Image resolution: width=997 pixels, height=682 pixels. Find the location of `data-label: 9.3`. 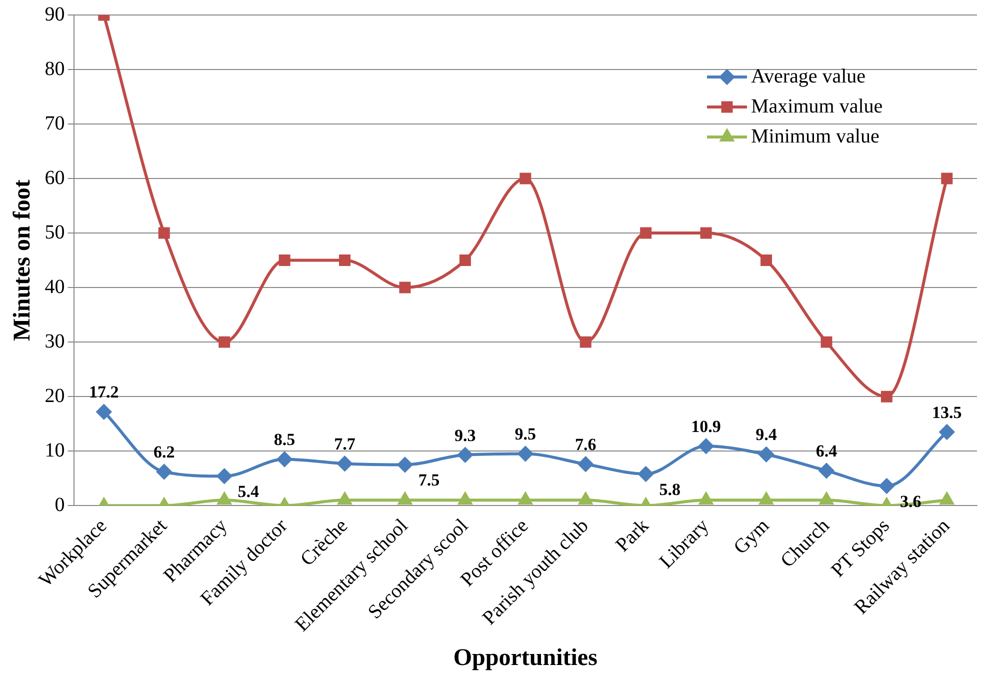

data-label: 9.3 is located at coordinates (465, 435).